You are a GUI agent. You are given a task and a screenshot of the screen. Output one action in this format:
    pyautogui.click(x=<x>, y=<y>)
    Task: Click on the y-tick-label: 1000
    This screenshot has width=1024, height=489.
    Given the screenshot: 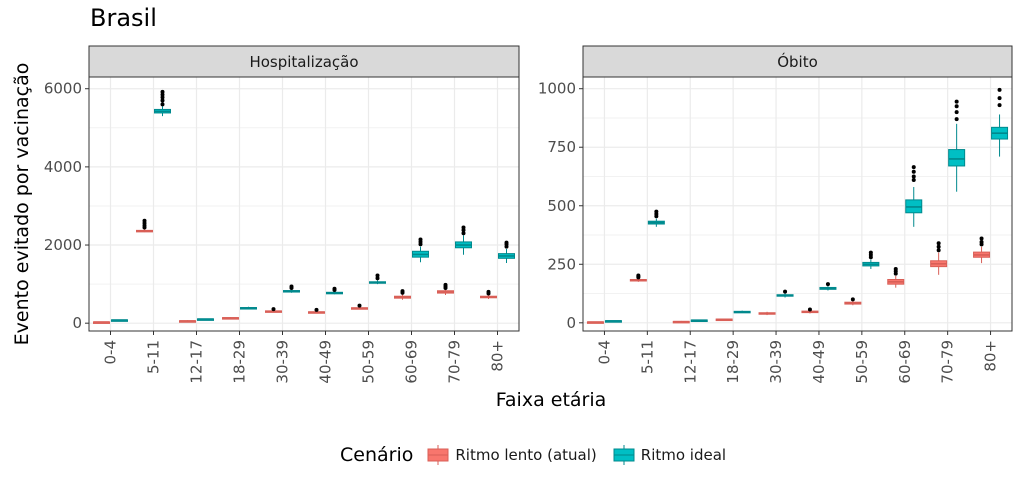 What is the action you would take?
    pyautogui.click(x=557, y=89)
    